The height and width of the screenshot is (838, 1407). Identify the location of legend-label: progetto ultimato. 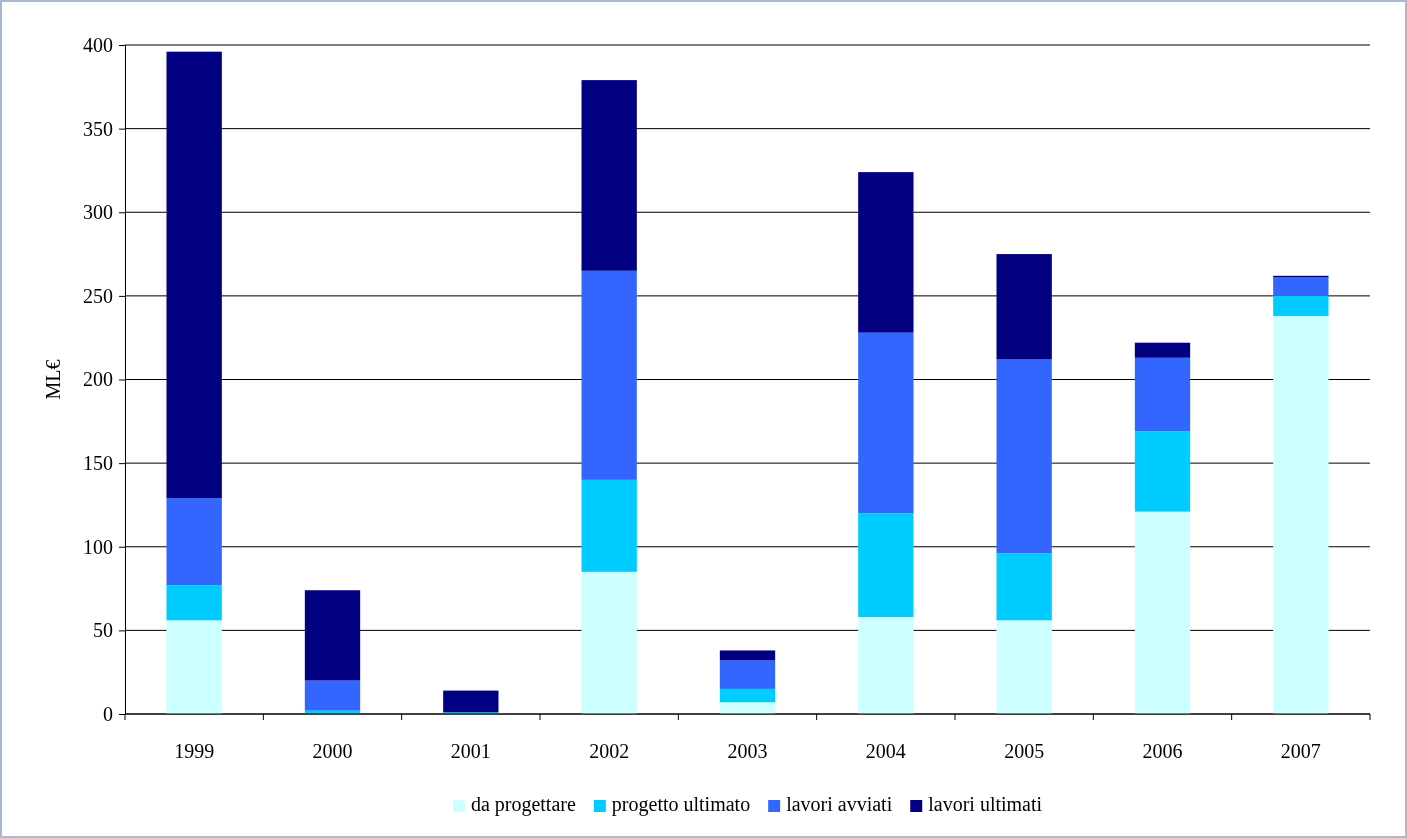
(681, 804).